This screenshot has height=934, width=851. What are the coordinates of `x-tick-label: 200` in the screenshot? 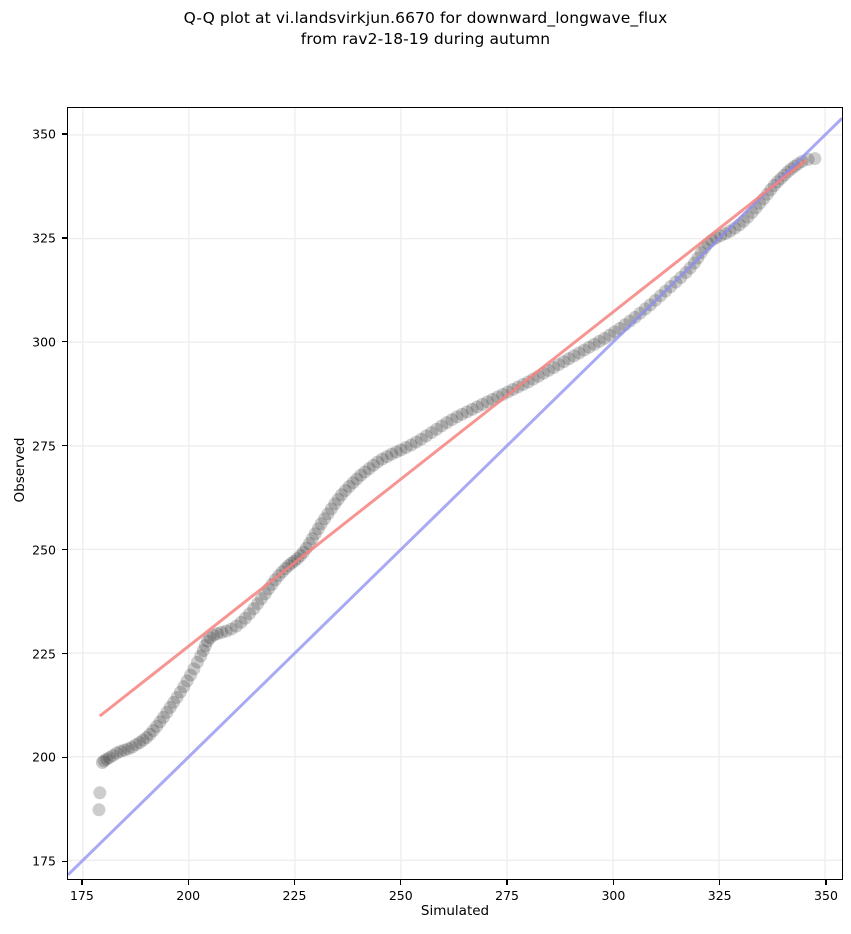 It's located at (188, 895).